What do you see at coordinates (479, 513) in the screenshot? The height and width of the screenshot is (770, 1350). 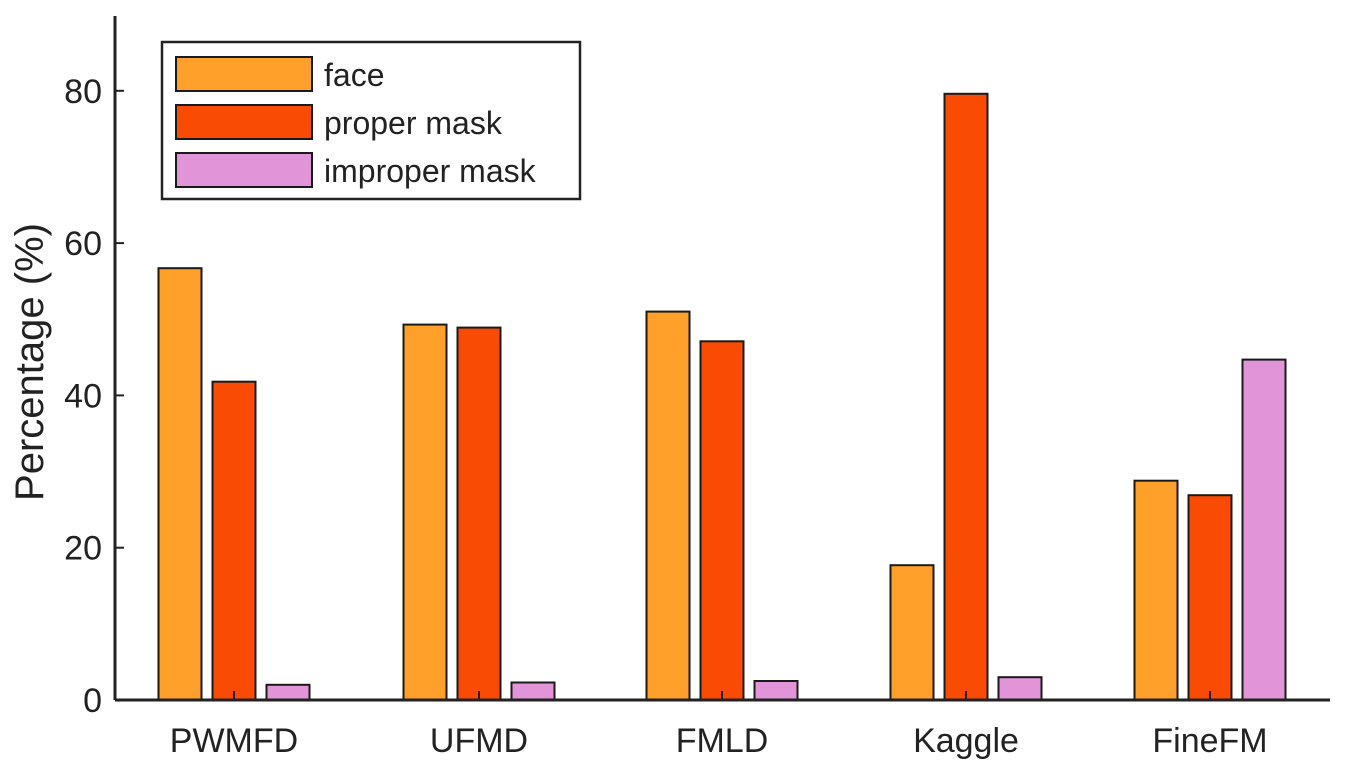 I see `bar-proper-mask-ufmd` at bounding box center [479, 513].